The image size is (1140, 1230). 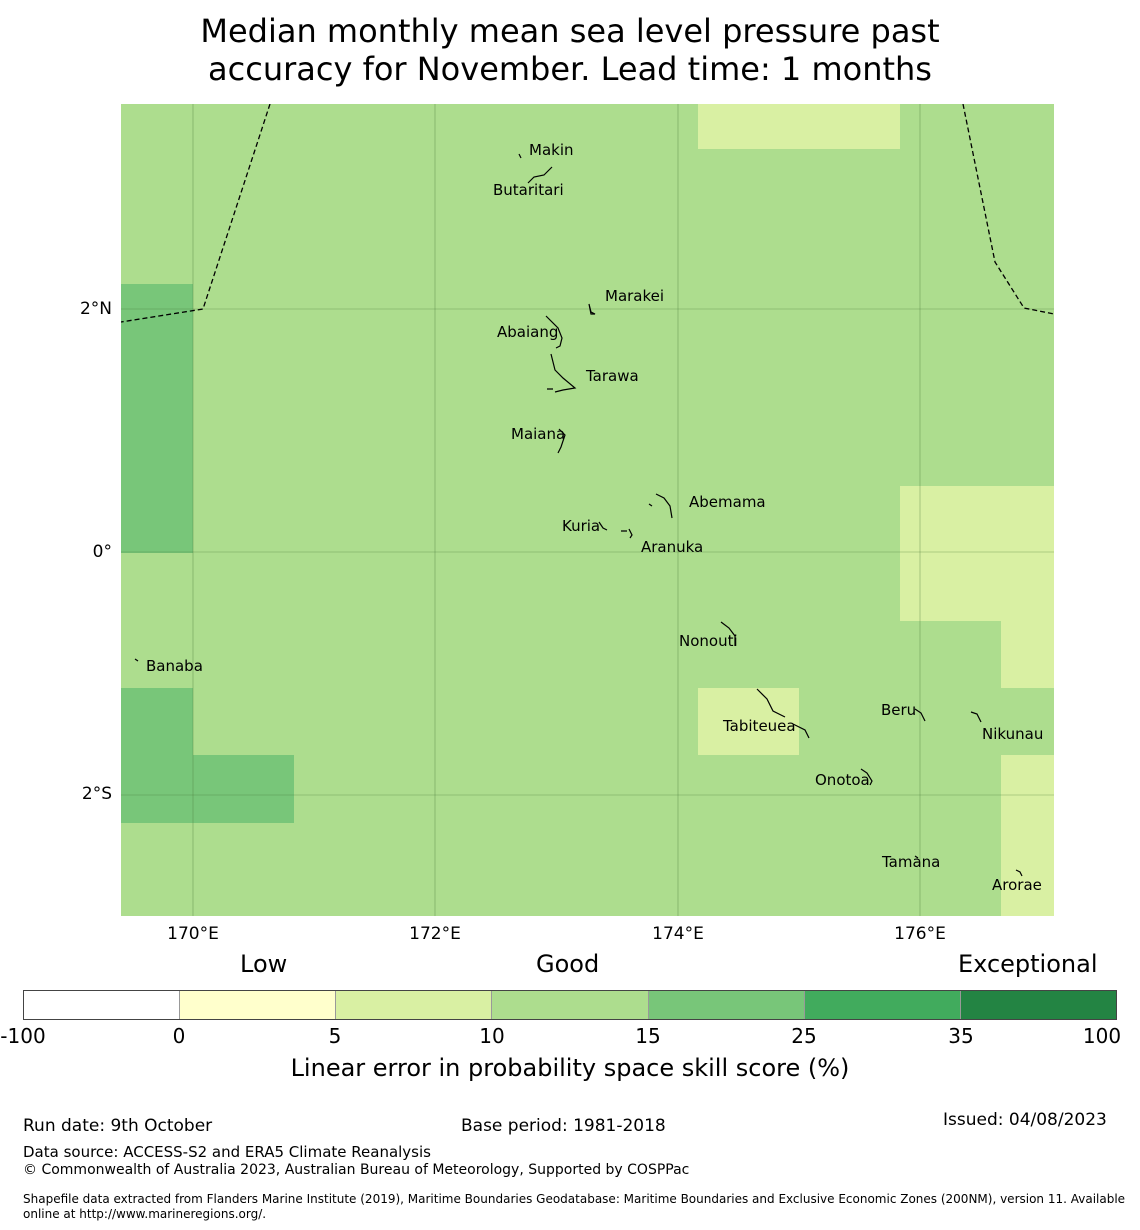 What do you see at coordinates (528, 190) in the screenshot?
I see `island-label-butaritari: Butaritari` at bounding box center [528, 190].